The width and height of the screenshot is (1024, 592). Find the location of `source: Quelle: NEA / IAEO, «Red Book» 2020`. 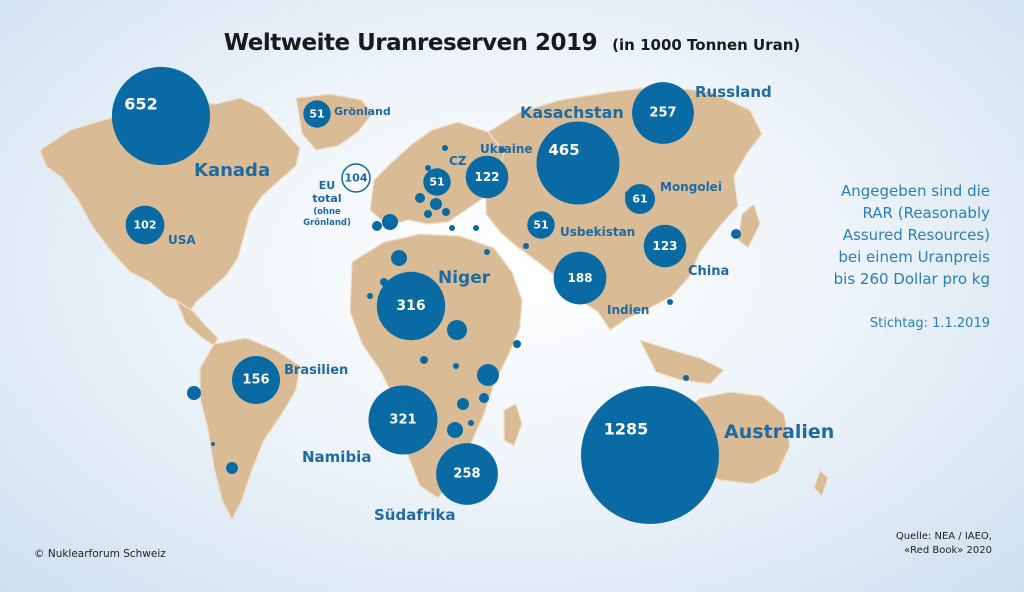

source: Quelle: NEA / IAEO, «Red Book» 2020 is located at coordinates (892, 544).